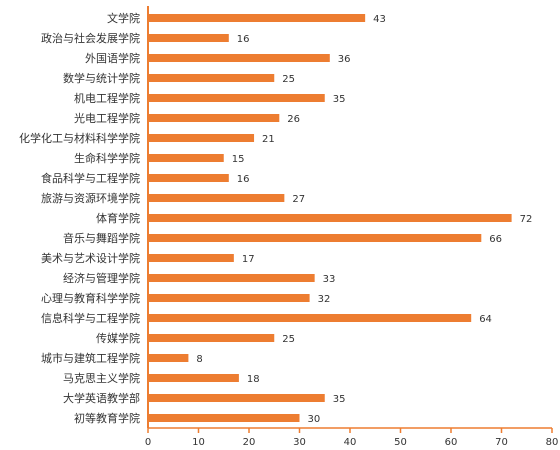 Image resolution: width=560 pixels, height=450 pixels. Describe the element at coordinates (329, 279) in the screenshot. I see `value-label-13: 33` at that location.